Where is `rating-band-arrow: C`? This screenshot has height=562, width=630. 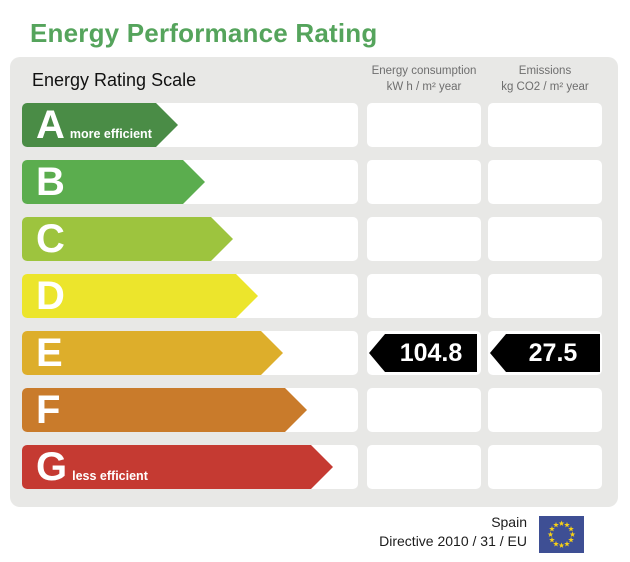 rating-band-arrow: C is located at coordinates (127, 239).